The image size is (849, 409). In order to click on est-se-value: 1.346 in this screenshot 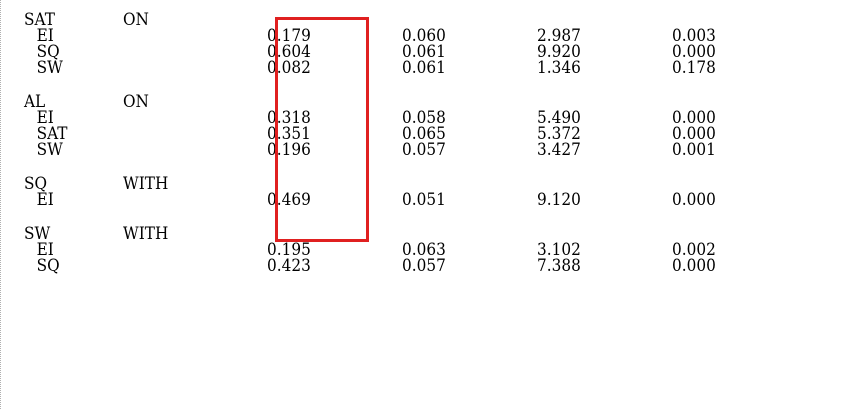, I will do `click(559, 68)`.